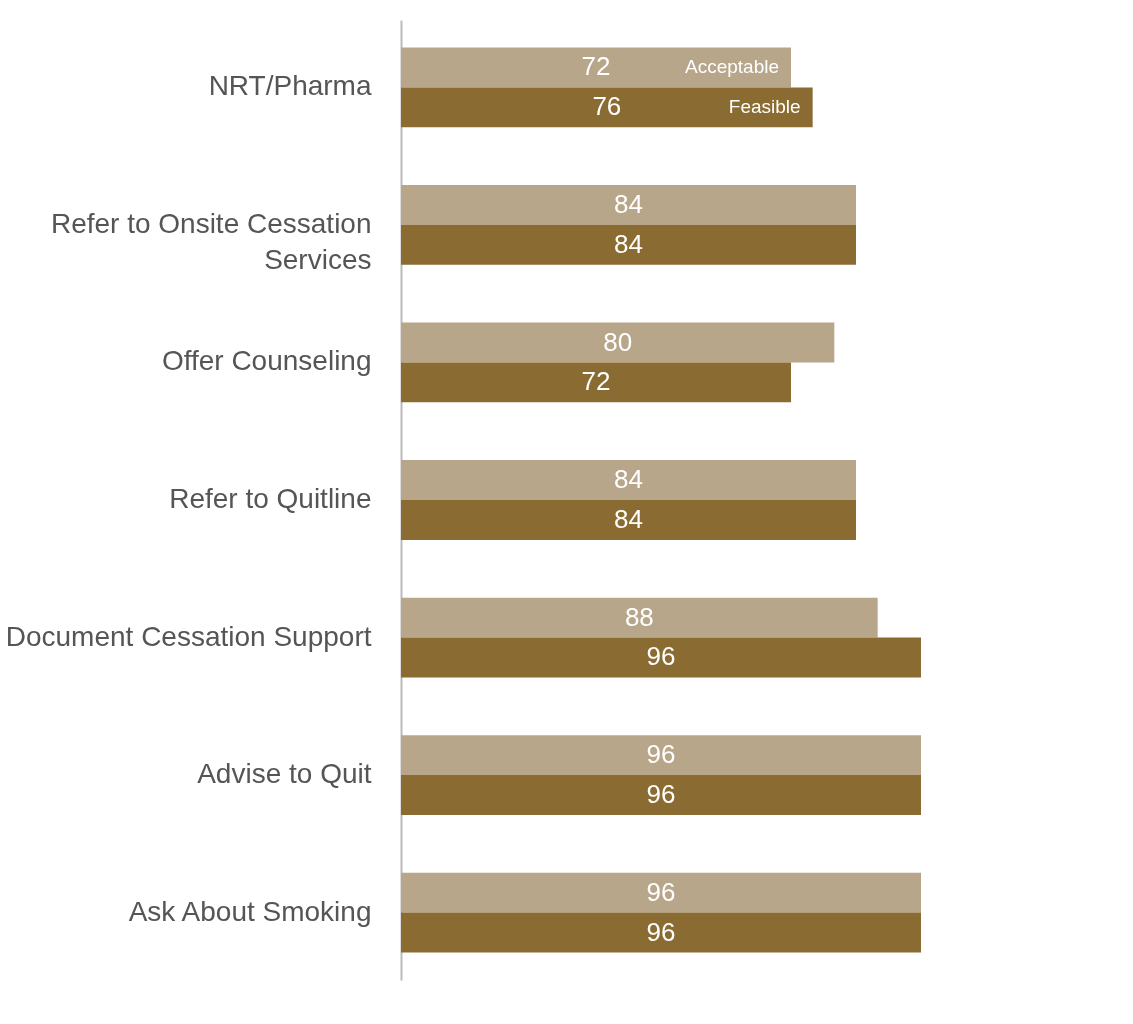  Describe the element at coordinates (250, 911) in the screenshot. I see `y-tick-label: Ask About Smoking` at that location.